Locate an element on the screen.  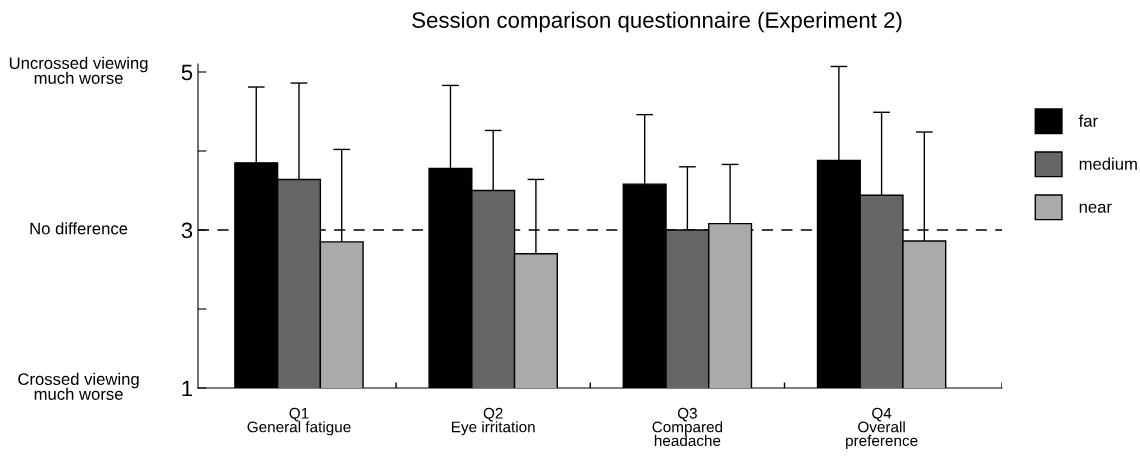
x-tick-label: Q2 Eye irritation is located at coordinates (493, 421).